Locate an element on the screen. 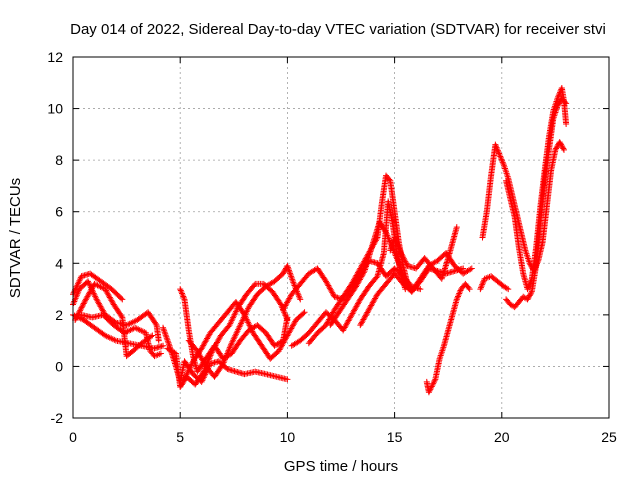  x-tick-label: 20 is located at coordinates (502, 437).